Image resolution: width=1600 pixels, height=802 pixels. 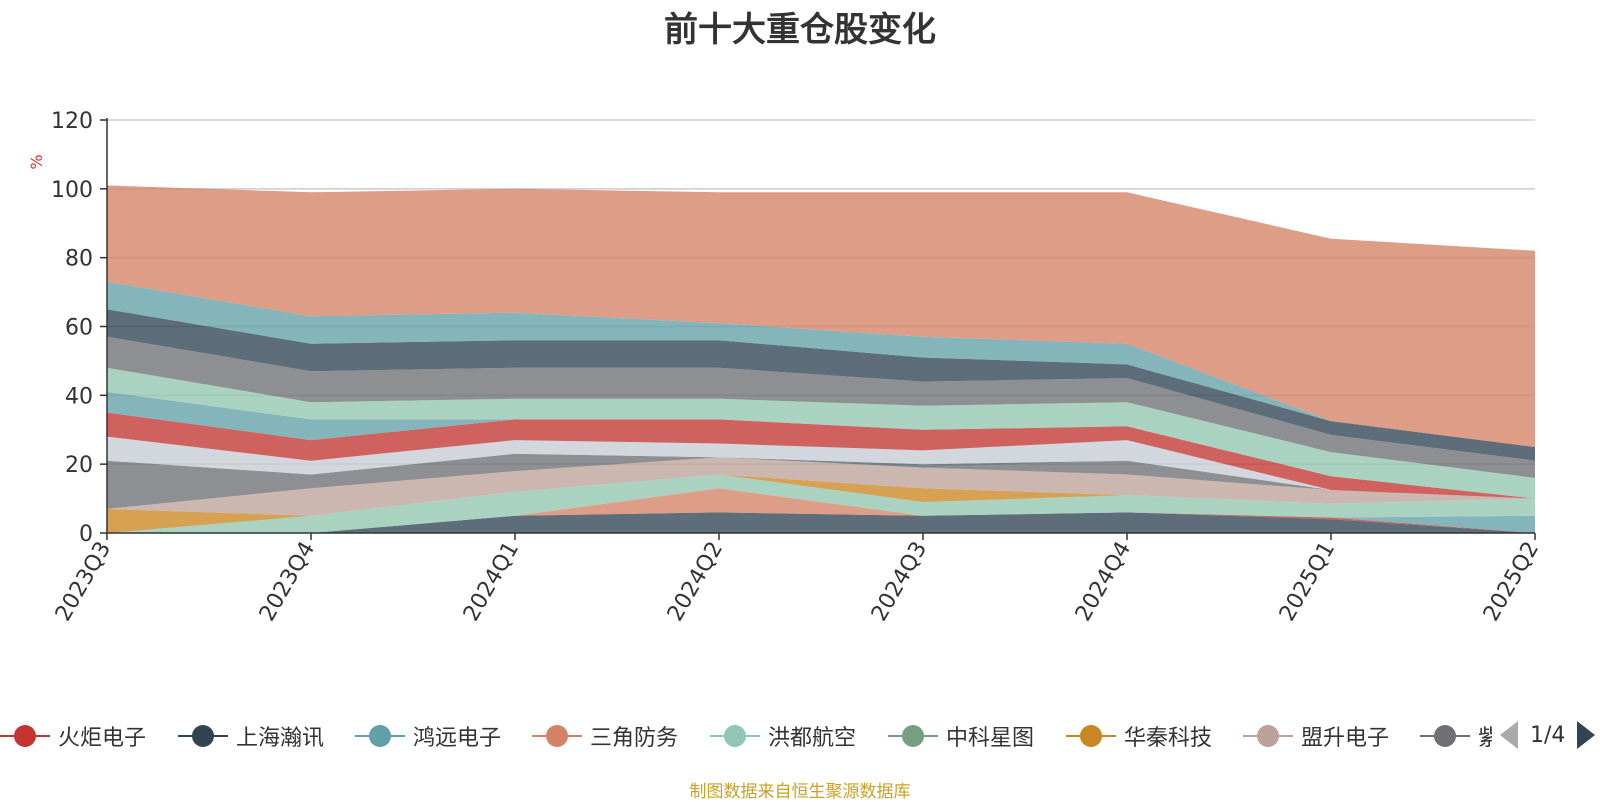 What do you see at coordinates (86, 534) in the screenshot?
I see `y-tick-label: 0` at bounding box center [86, 534].